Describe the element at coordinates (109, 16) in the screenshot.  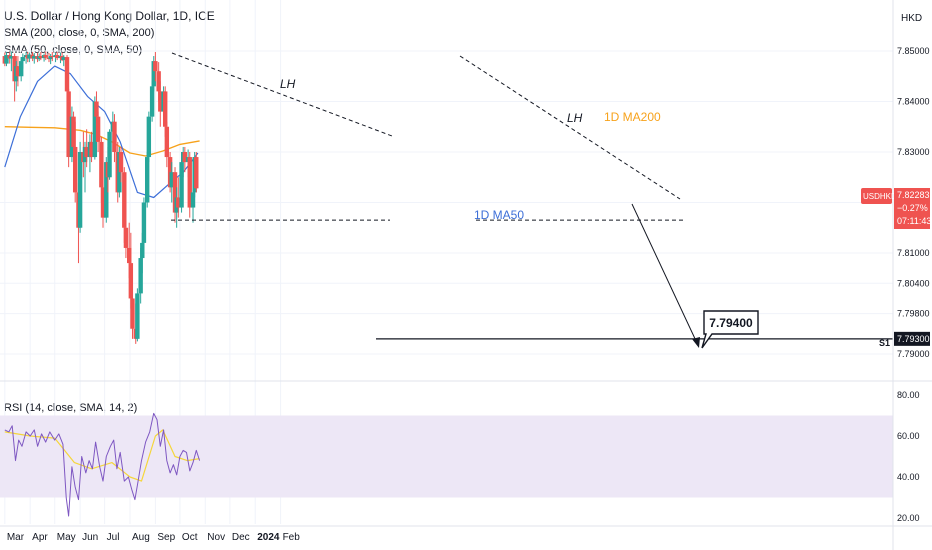
I see `chart-title: U.S. Dollar / Hong Kong Dollar, 1D, ICE` at that location.